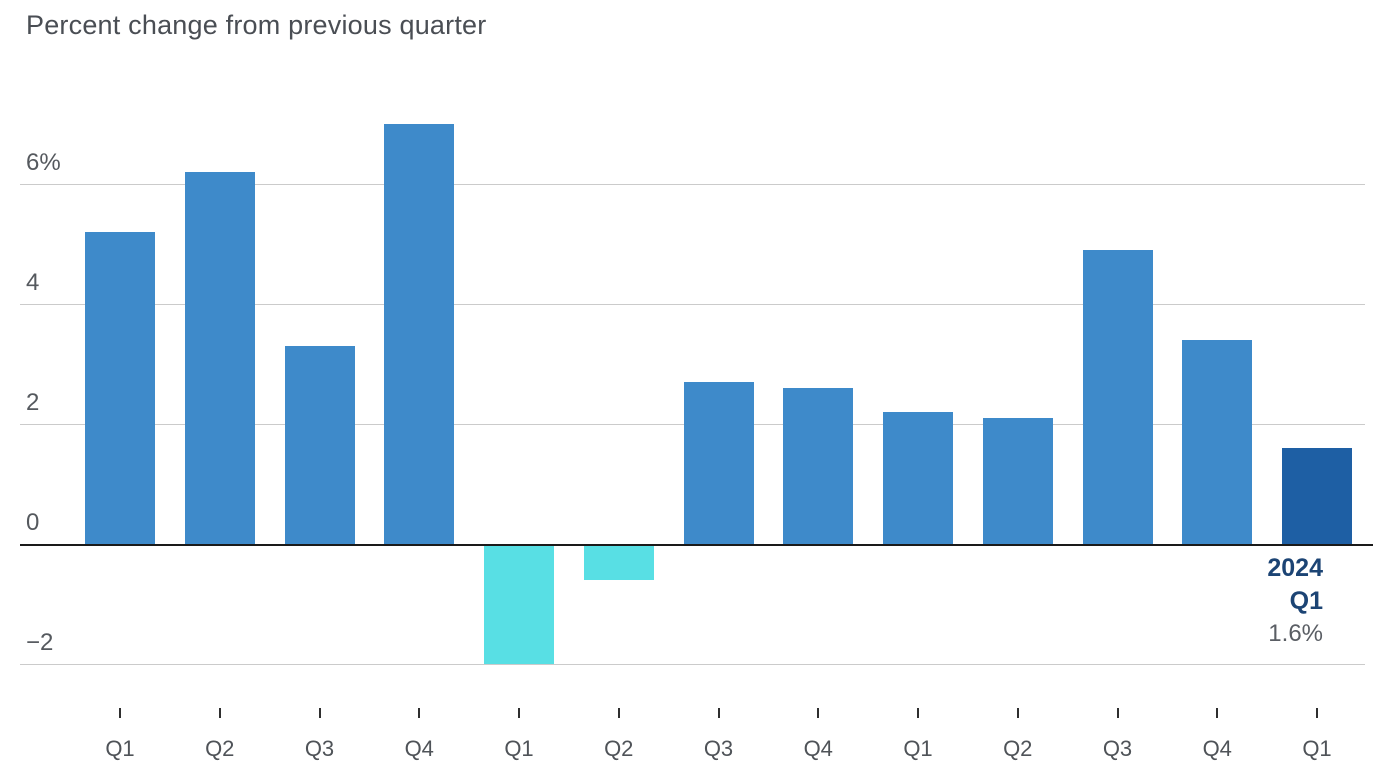 The height and width of the screenshot is (776, 1379). I want to click on x-axis-label-8: Q1, so click(918, 748).